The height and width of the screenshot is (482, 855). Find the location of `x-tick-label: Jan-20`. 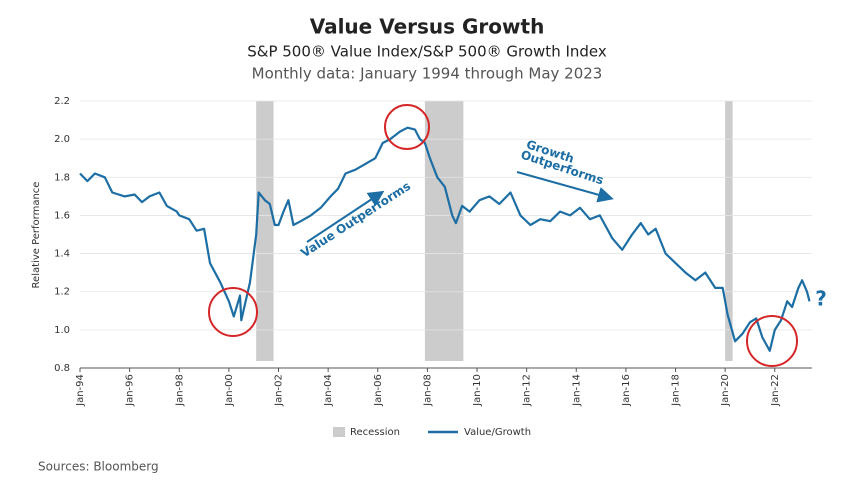

x-tick-label: Jan-20 is located at coordinates (725, 390).